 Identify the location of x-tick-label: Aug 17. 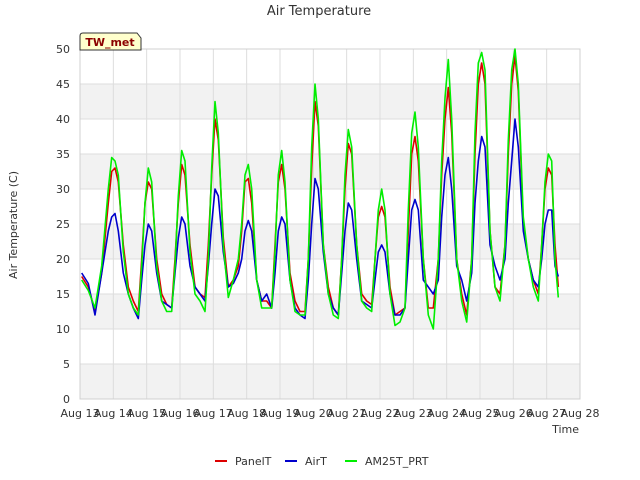
(213, 413).